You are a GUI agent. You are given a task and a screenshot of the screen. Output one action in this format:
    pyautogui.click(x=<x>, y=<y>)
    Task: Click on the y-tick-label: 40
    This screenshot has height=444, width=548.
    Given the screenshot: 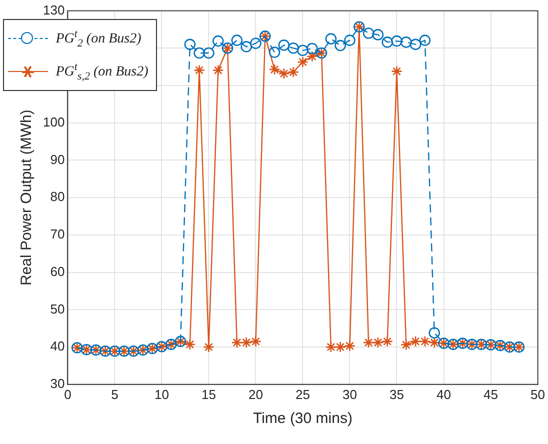 What is the action you would take?
    pyautogui.click(x=57, y=346)
    